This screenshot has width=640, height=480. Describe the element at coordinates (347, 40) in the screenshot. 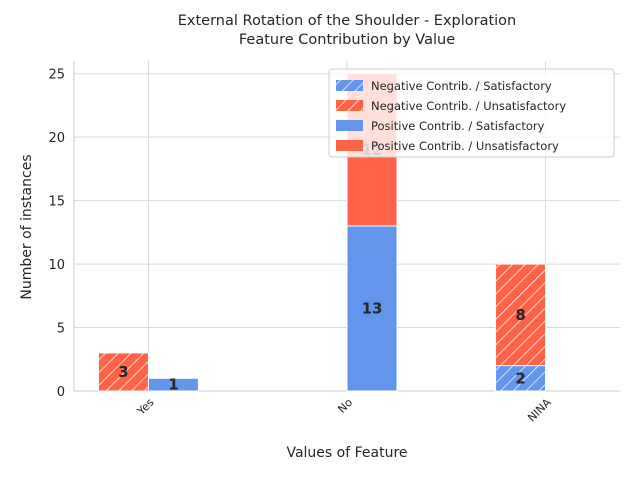

I see `chart-subtitle: Feature Contribution by Value` at that location.